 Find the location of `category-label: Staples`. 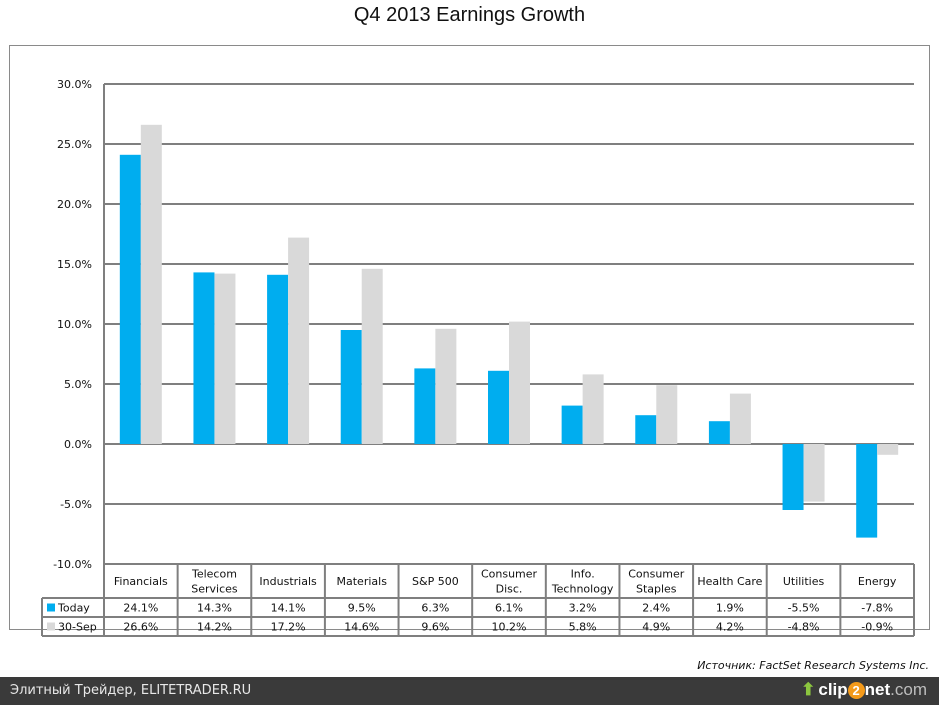

category-label: Staples is located at coordinates (656, 589).